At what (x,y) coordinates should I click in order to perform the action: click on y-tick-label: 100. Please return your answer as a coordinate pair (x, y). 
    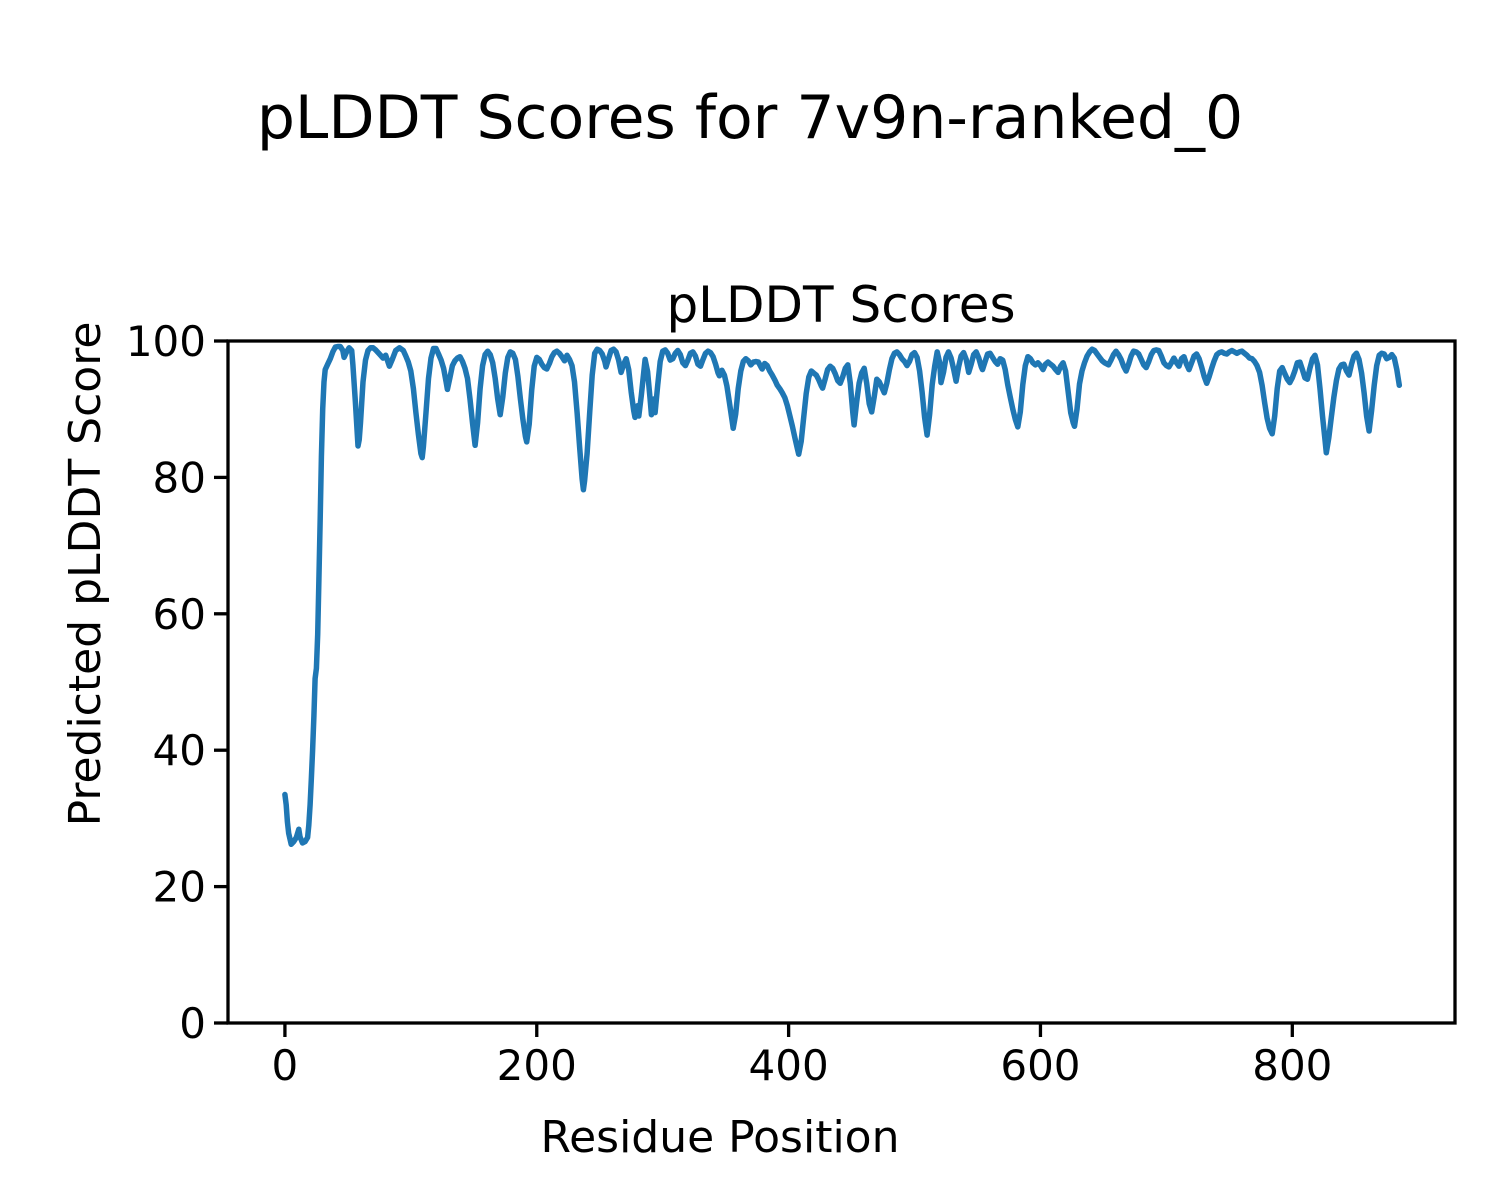
    Looking at the image, I should click on (166, 341).